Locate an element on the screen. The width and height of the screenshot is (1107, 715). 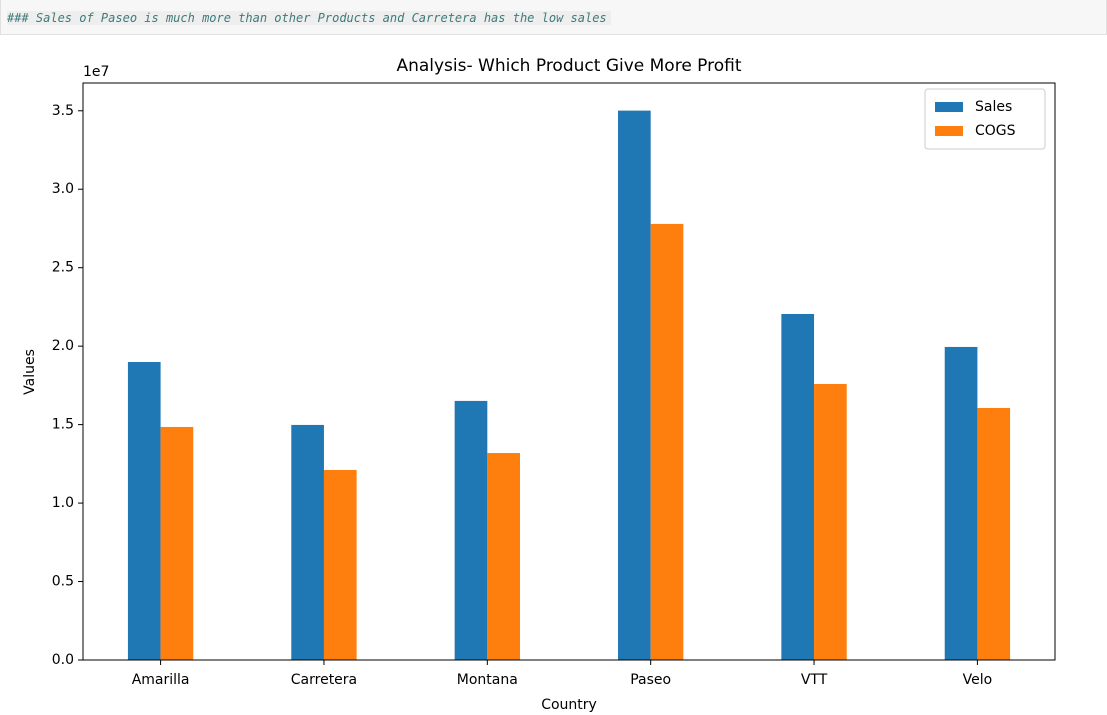
x-tick-label: Paseo is located at coordinates (650, 680).